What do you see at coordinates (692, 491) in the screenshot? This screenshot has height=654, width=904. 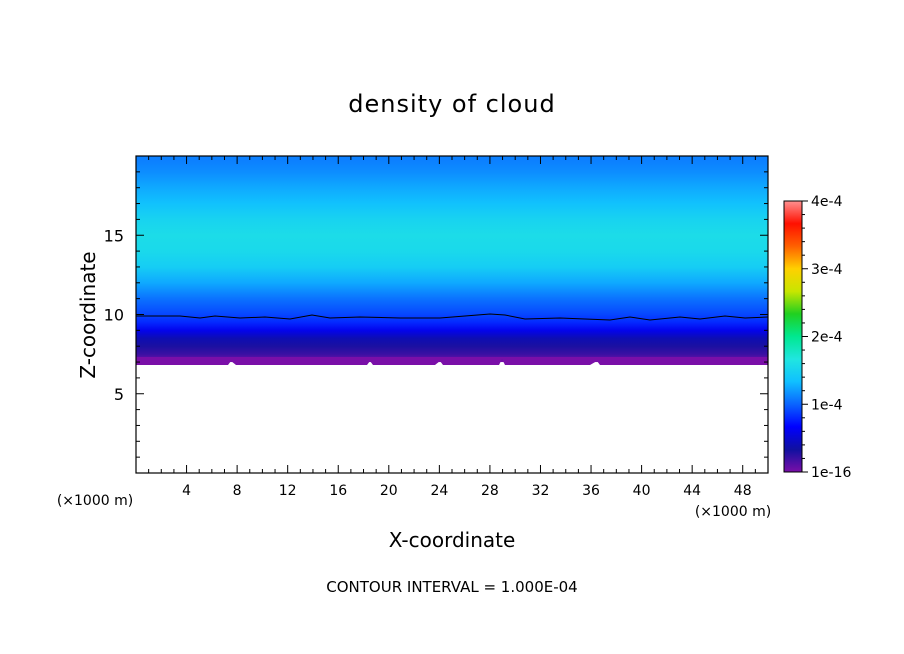 I see `x-tick-label: 44` at bounding box center [692, 491].